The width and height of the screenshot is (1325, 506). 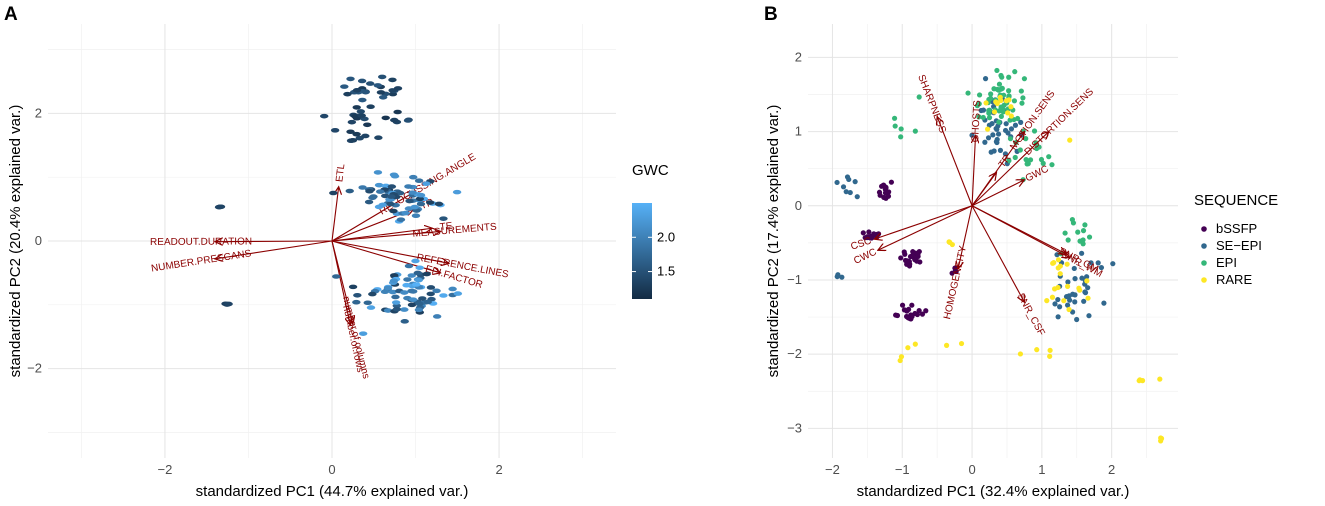 What do you see at coordinates (1111, 469) in the screenshot?
I see `panel-b-x-tick-label: 2` at bounding box center [1111, 469].